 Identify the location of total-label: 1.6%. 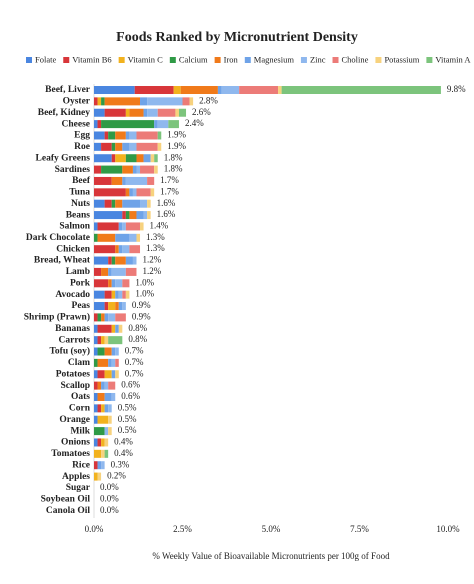
(166, 214).